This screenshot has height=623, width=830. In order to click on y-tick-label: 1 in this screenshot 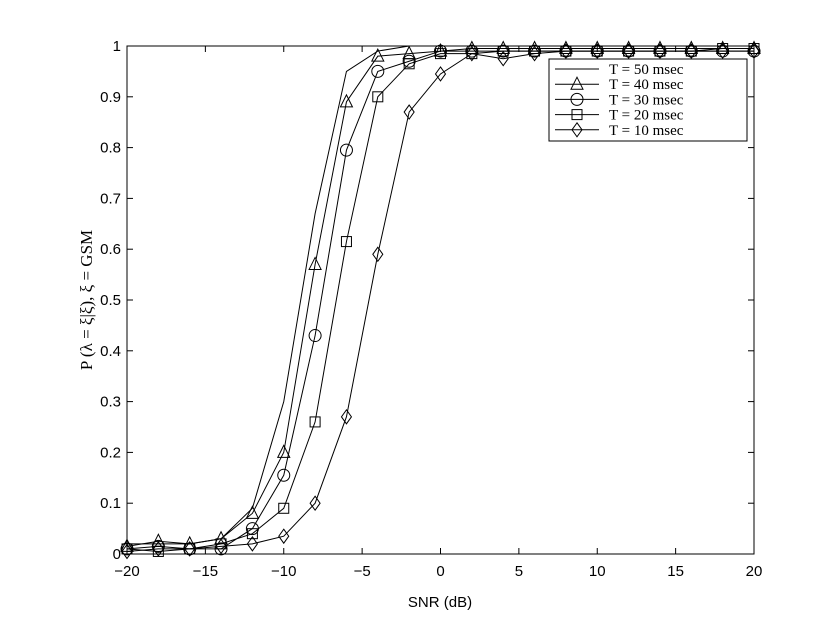, I will do `click(117, 46)`.